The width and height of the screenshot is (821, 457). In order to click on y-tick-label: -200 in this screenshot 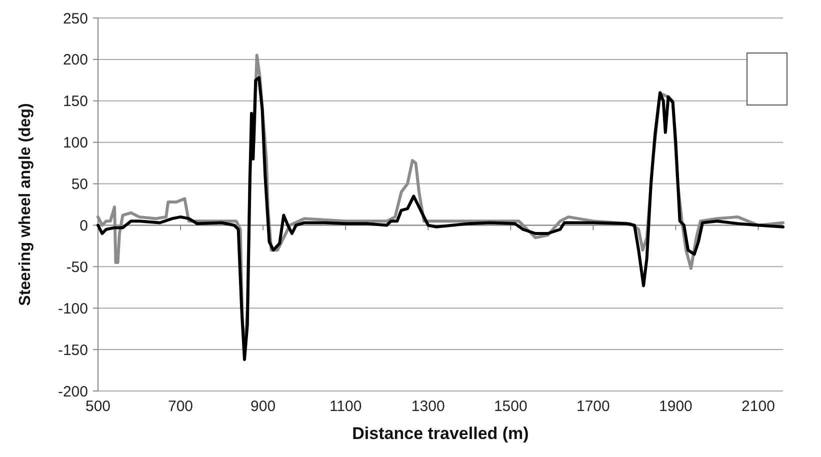, I will do `click(73, 391)`.